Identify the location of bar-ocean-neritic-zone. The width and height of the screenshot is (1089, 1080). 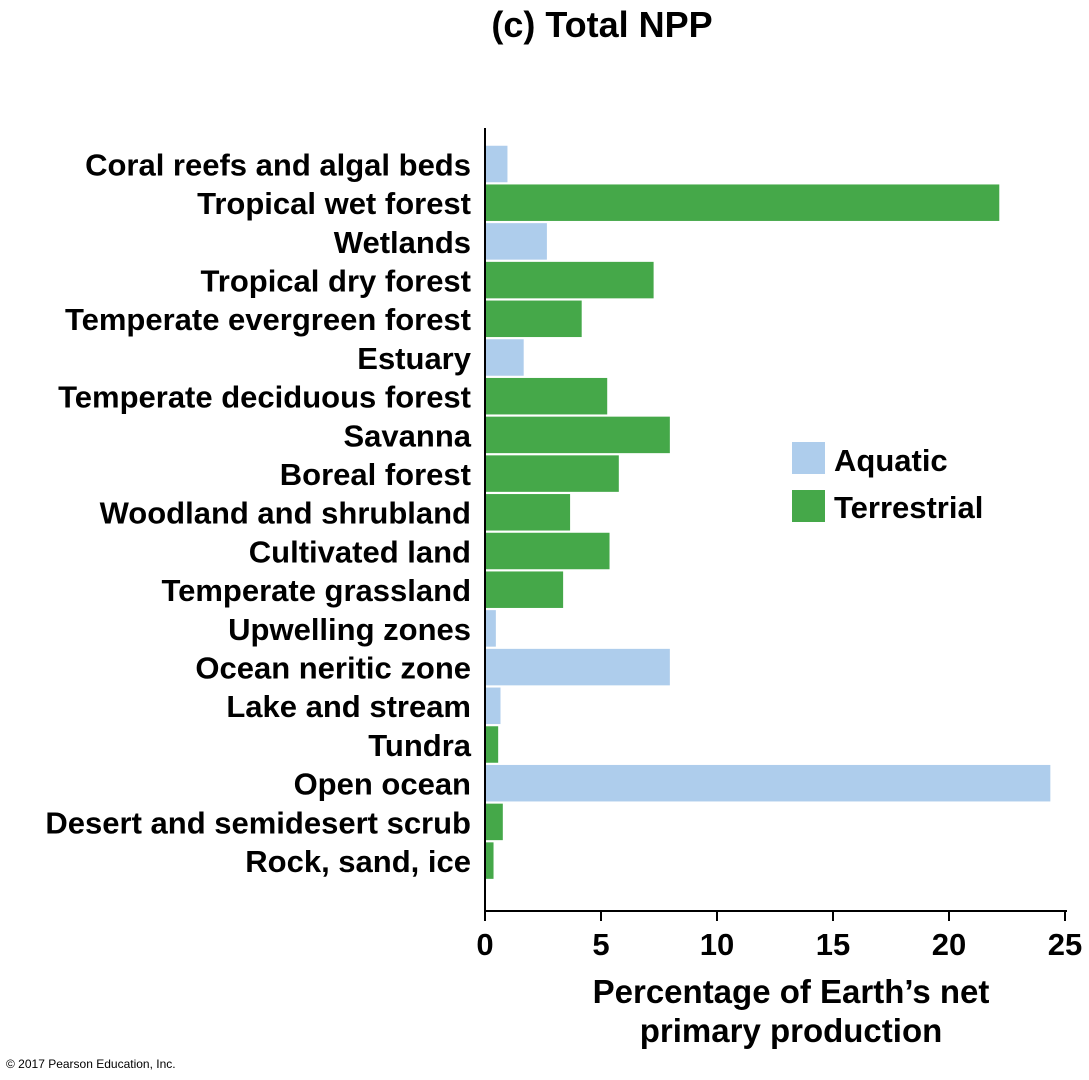
(578, 667).